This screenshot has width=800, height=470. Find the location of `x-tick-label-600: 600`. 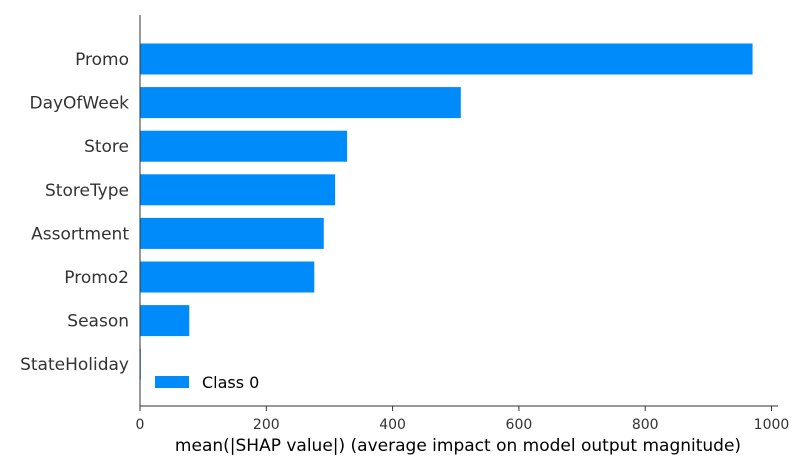

x-tick-label-600: 600 is located at coordinates (519, 425).